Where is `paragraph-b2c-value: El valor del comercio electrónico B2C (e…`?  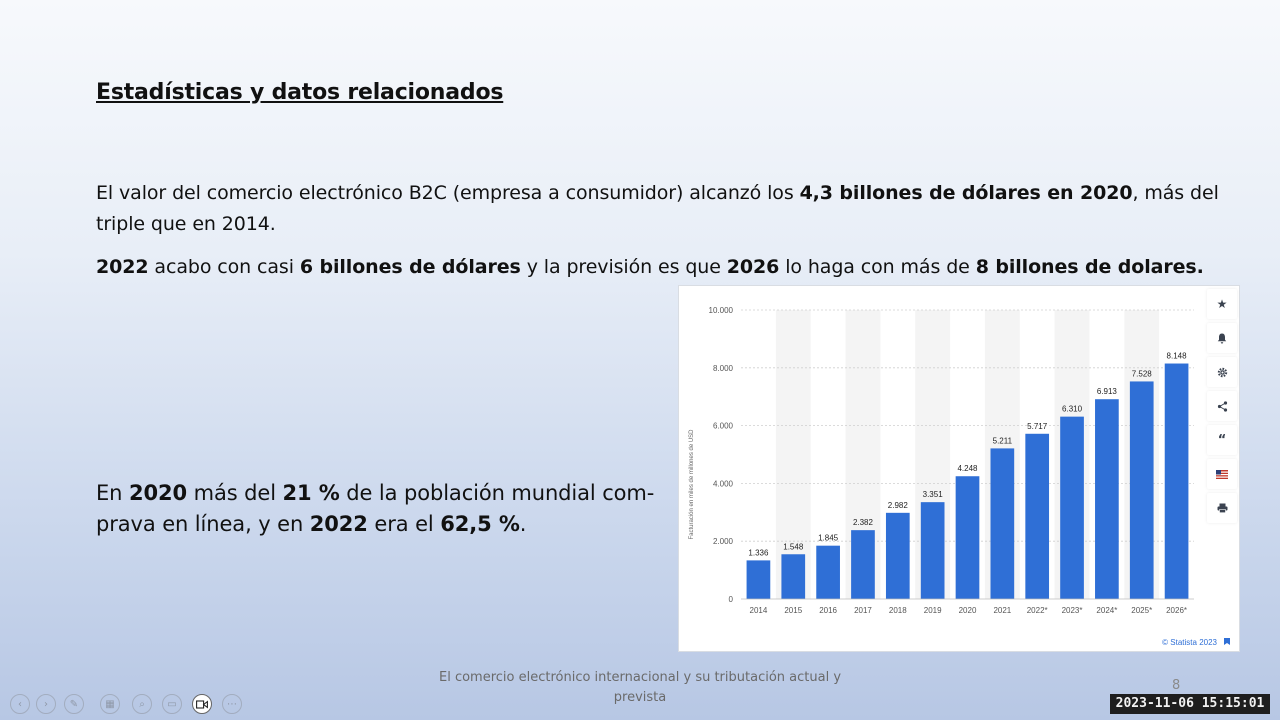 paragraph-b2c-value: El valor del comercio electrónico B2C (e… is located at coordinates (661, 209).